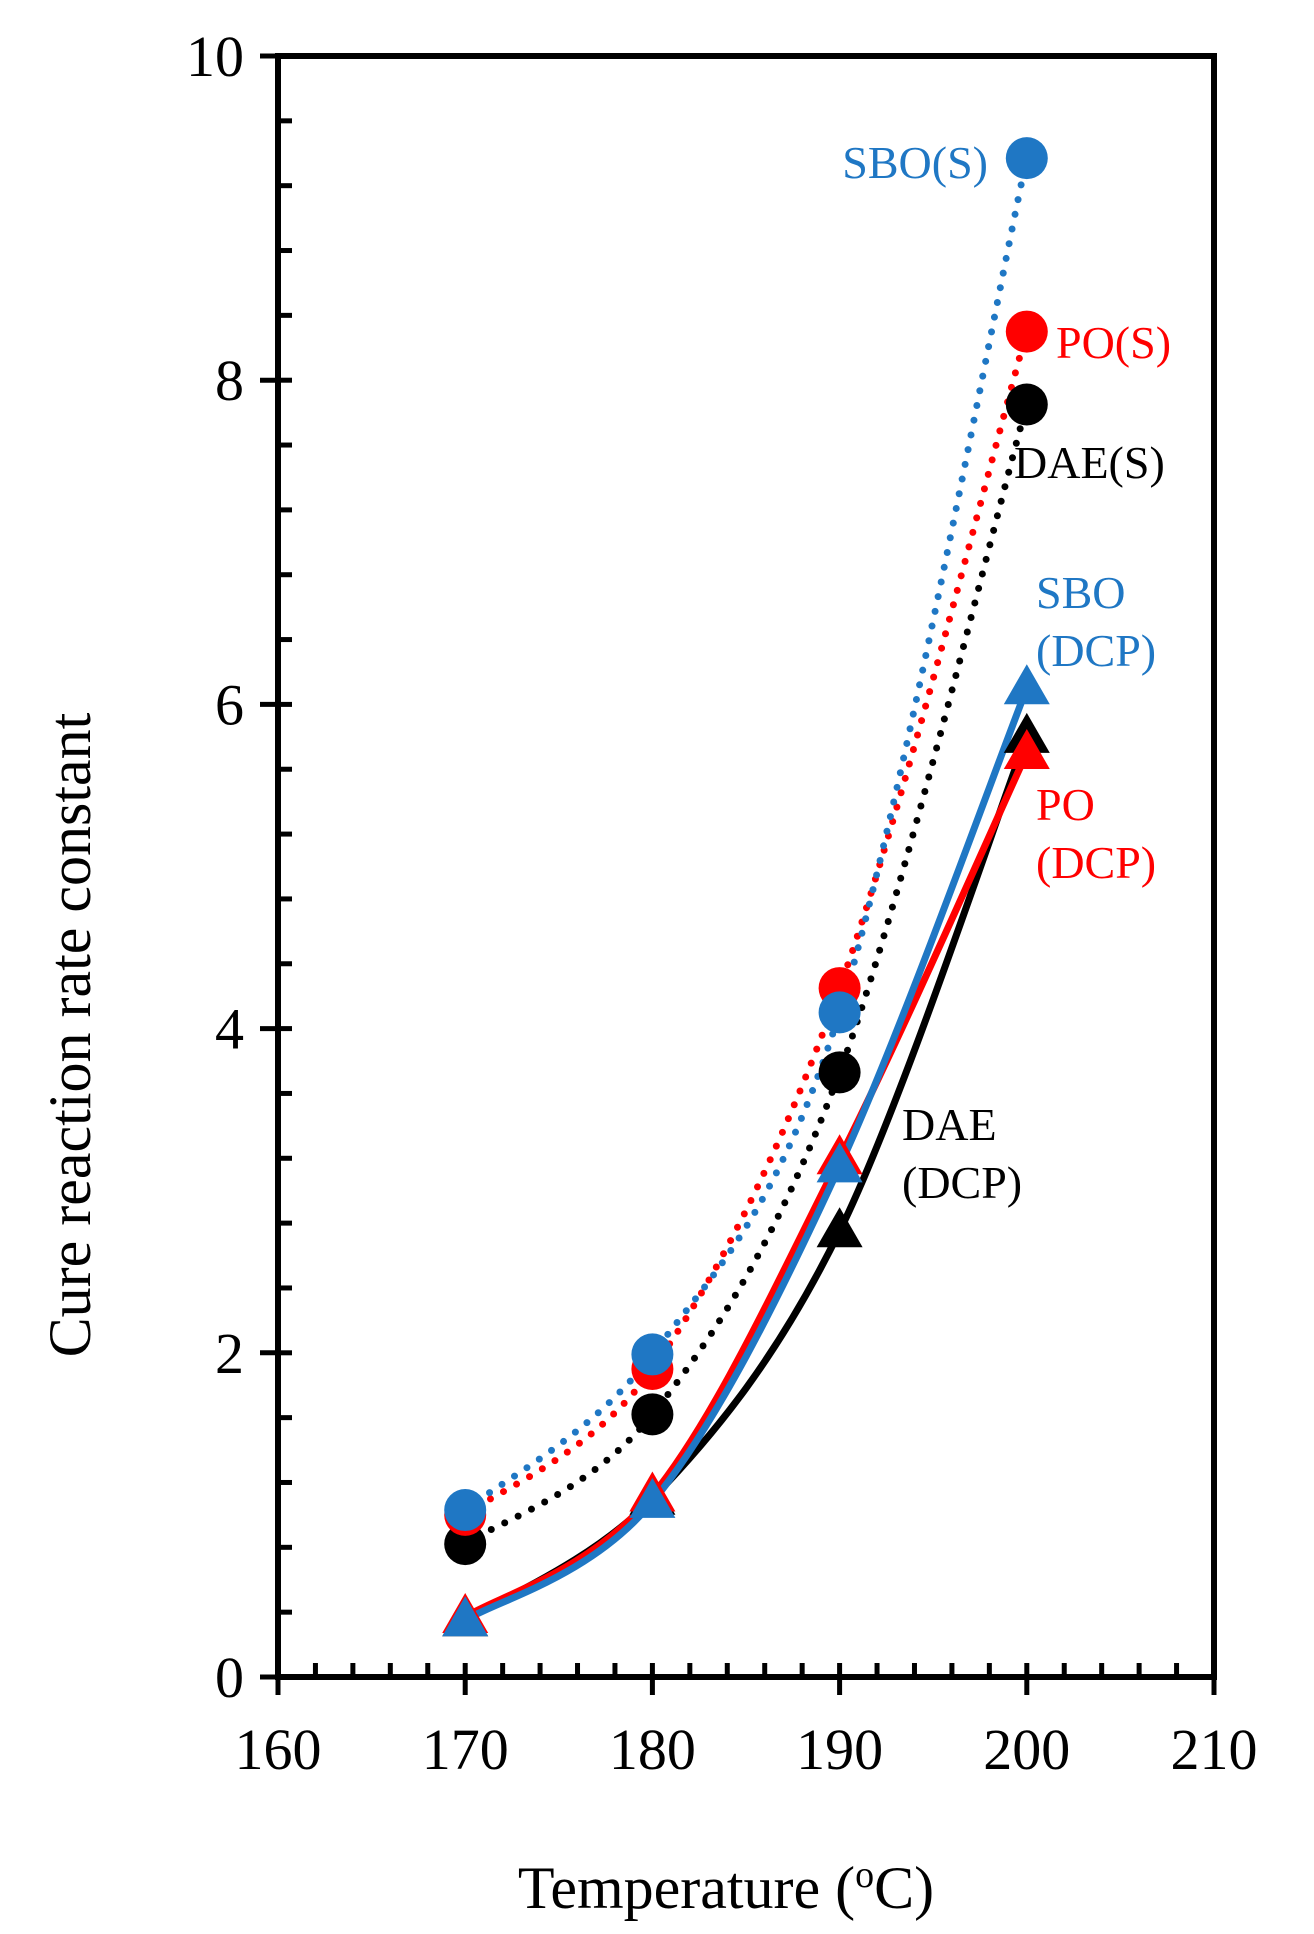 The image size is (1314, 1934). I want to click on series-labels: DAE(S) PO(S) SBO(S) DAE (DCP) PO (DCP) SBO (DCP), so click(1006, 672).